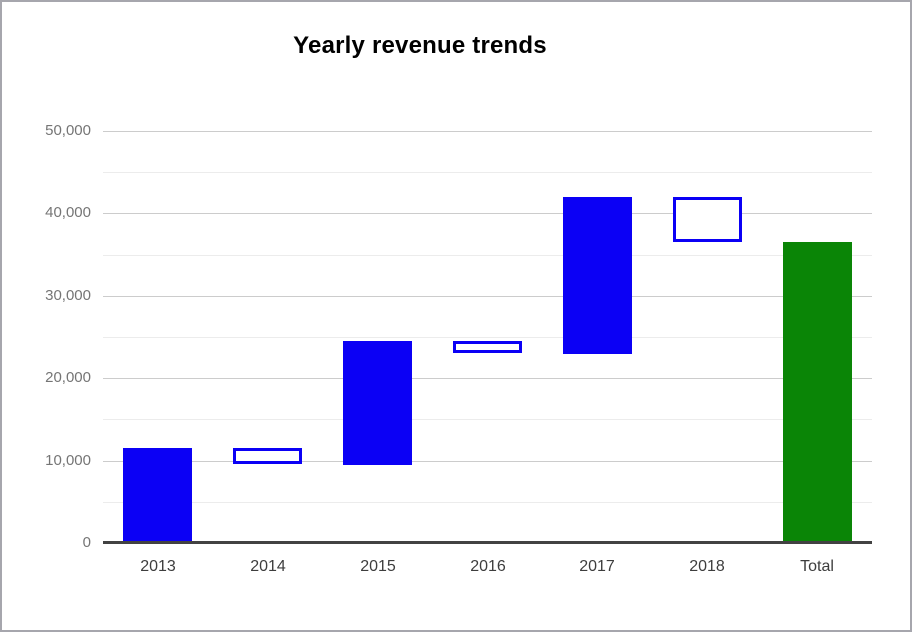 The height and width of the screenshot is (632, 912). I want to click on y-axis-tick-label: 50,000, so click(68, 130).